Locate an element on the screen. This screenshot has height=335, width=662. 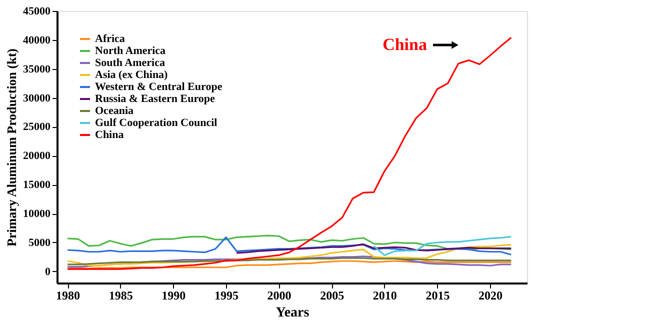
y-axis-title: Primary Aluminum Production (kt) is located at coordinates (11, 147).